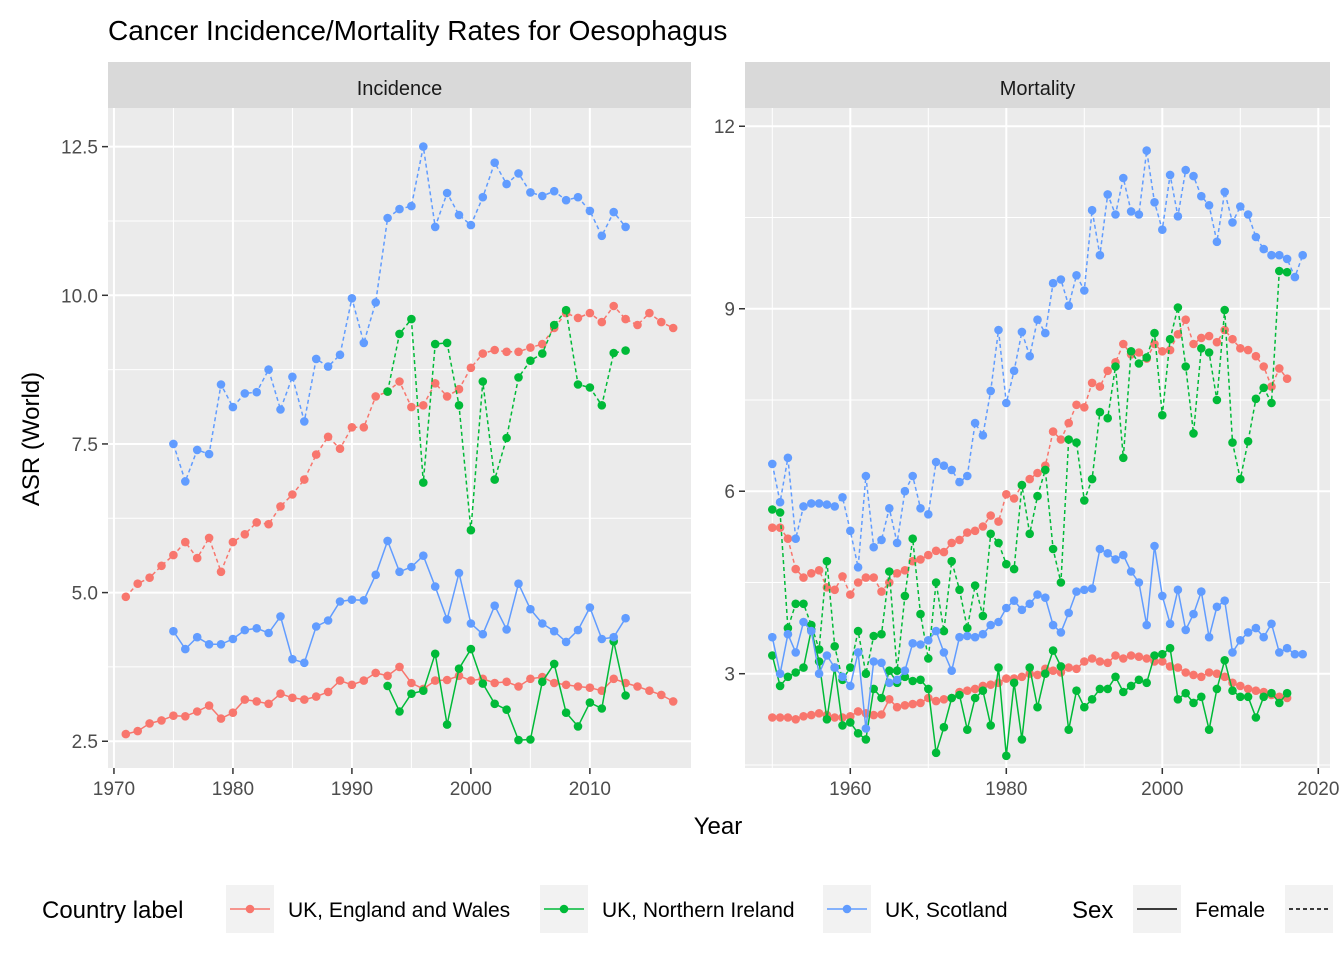 This screenshot has height=965, width=1344. What do you see at coordinates (471, 789) in the screenshot?
I see `x-tick-label: 2000` at bounding box center [471, 789].